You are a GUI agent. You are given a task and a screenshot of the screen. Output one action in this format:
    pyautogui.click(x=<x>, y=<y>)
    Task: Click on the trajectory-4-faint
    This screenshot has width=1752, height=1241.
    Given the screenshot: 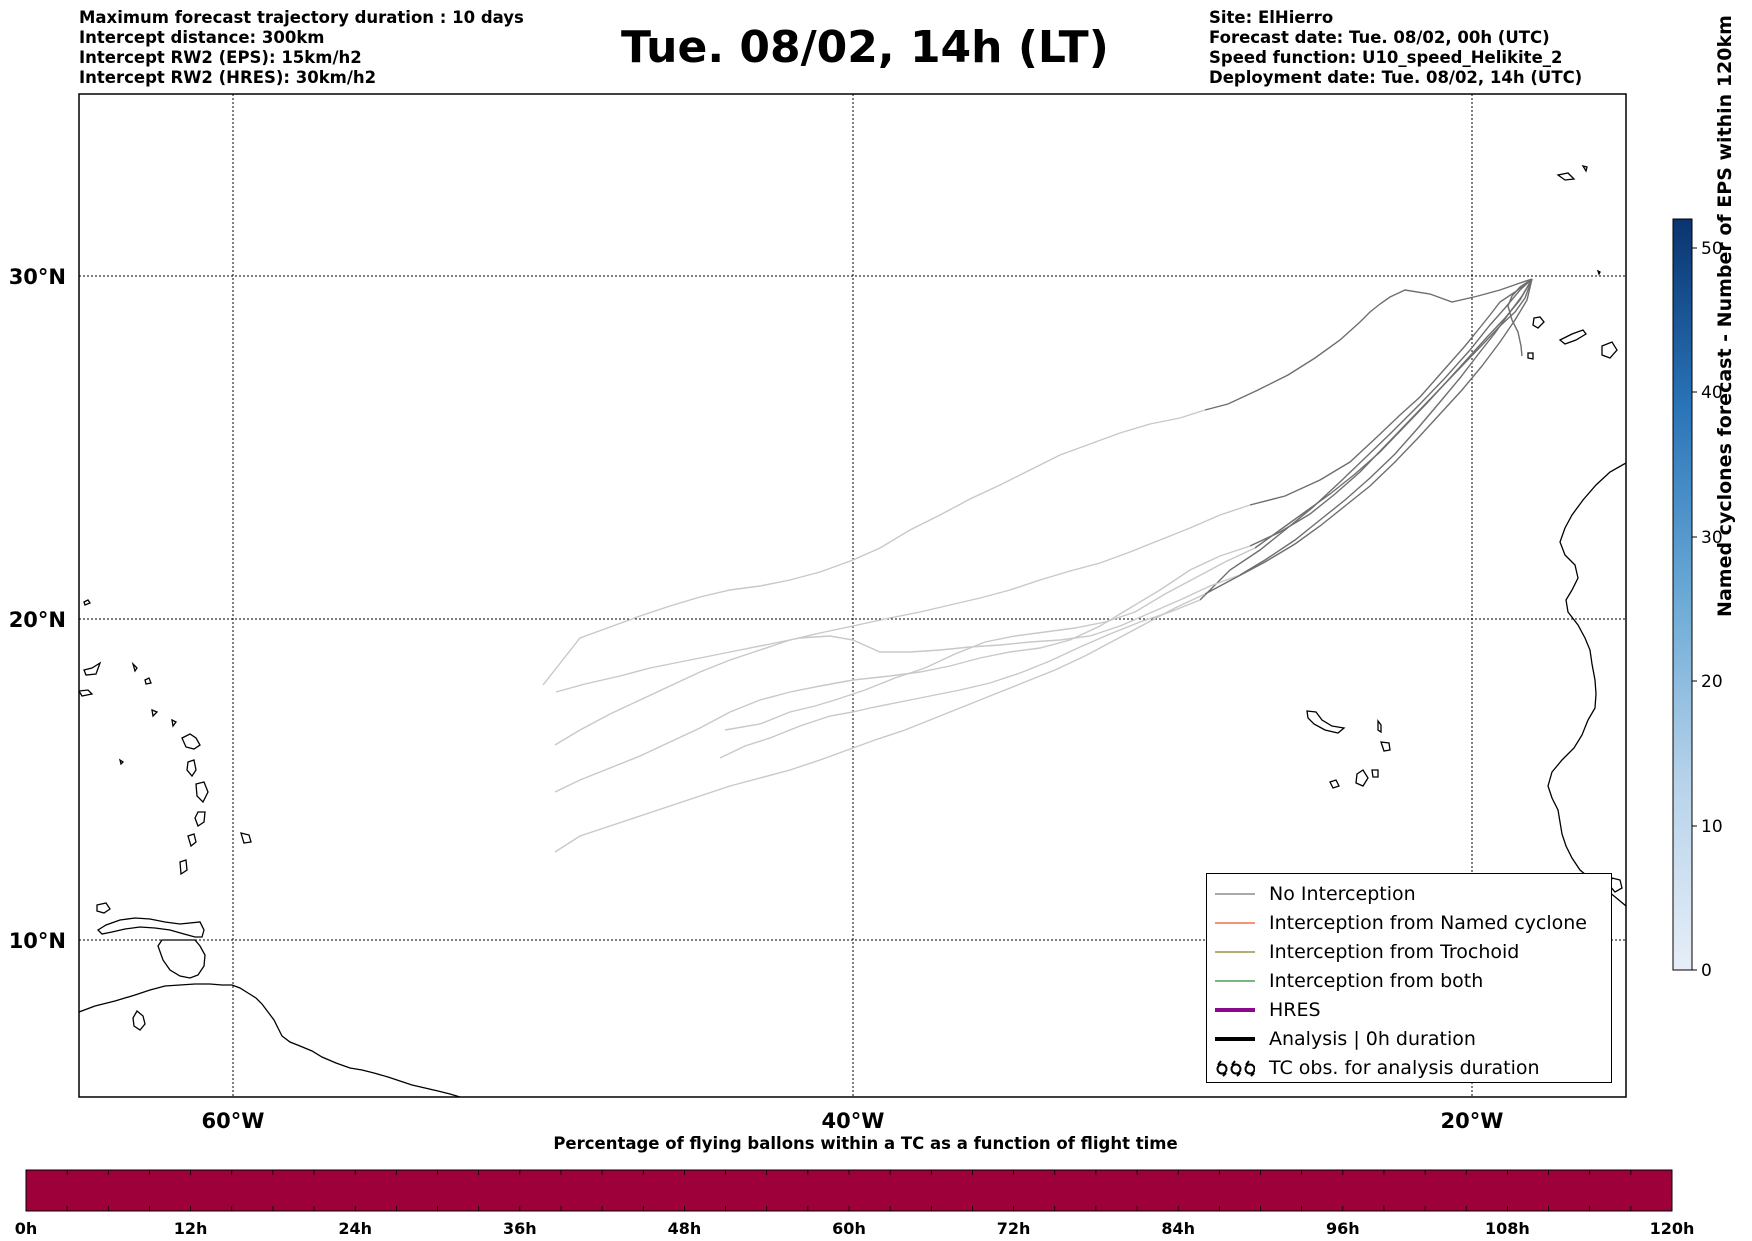 What is the action you would take?
    pyautogui.click(x=902, y=669)
    